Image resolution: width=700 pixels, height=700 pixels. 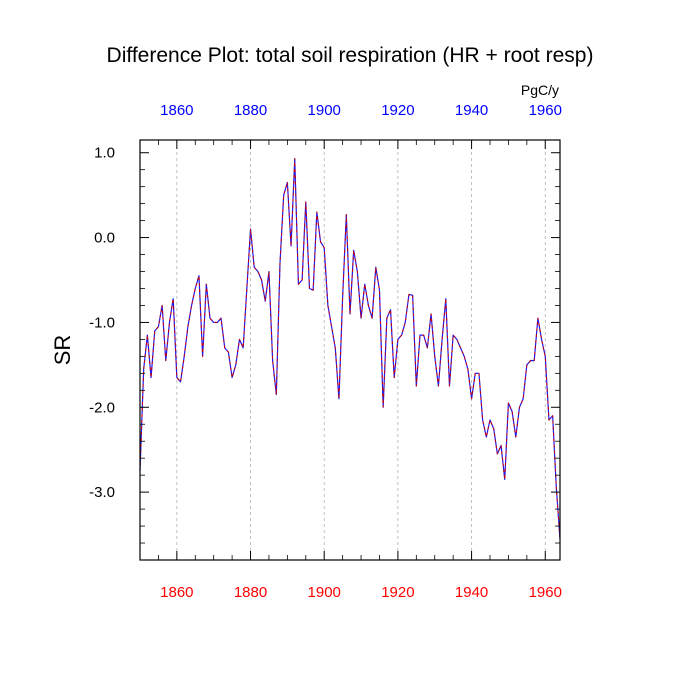 I want to click on x-tick-label-top: 1920, so click(x=397, y=110).